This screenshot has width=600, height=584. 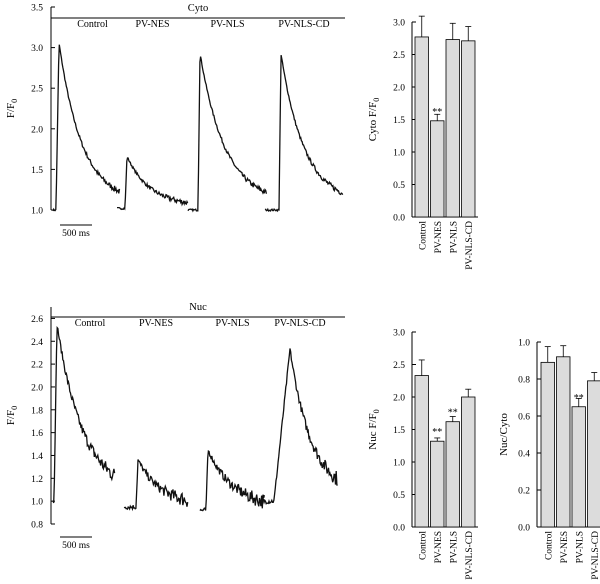 What do you see at coordinates (37, 343) in the screenshot?
I see `y-tick-label: 2.4` at bounding box center [37, 343].